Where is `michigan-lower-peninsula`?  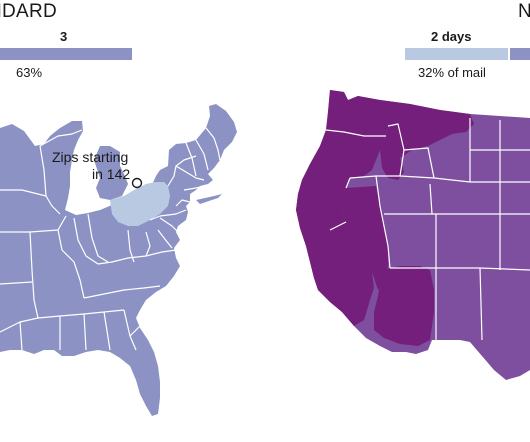 michigan-lower-peninsula is located at coordinates (111, 173).